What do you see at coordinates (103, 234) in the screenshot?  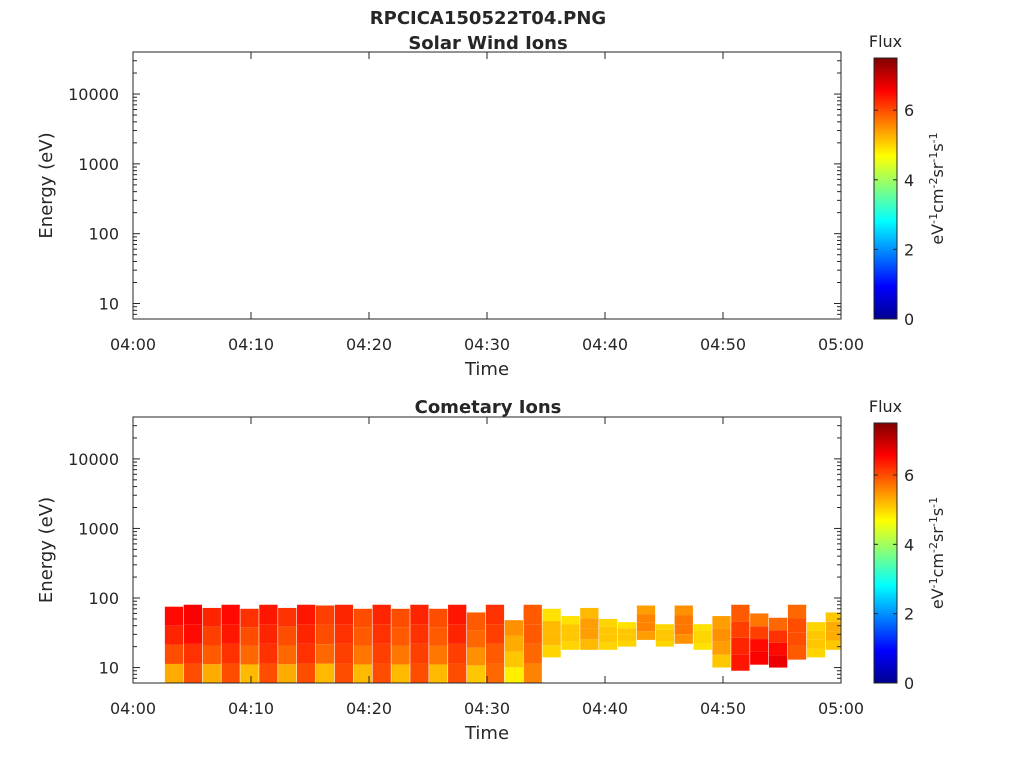 I see `y-tick-label: 100` at bounding box center [103, 234].